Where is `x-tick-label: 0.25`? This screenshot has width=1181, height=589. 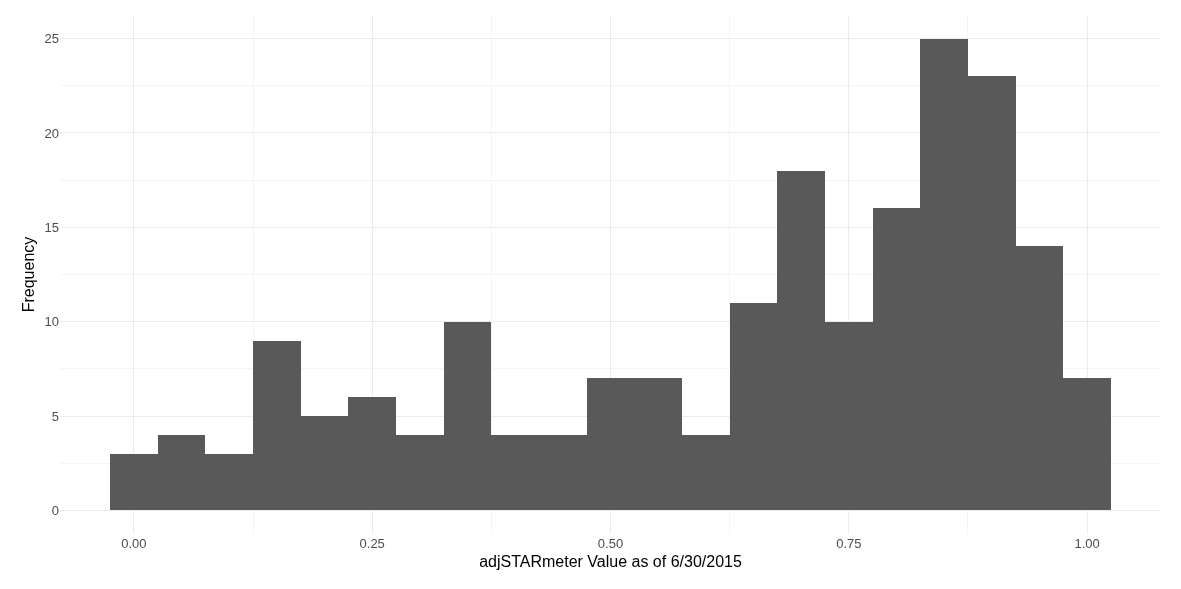
x-tick-label: 0.25 is located at coordinates (372, 543).